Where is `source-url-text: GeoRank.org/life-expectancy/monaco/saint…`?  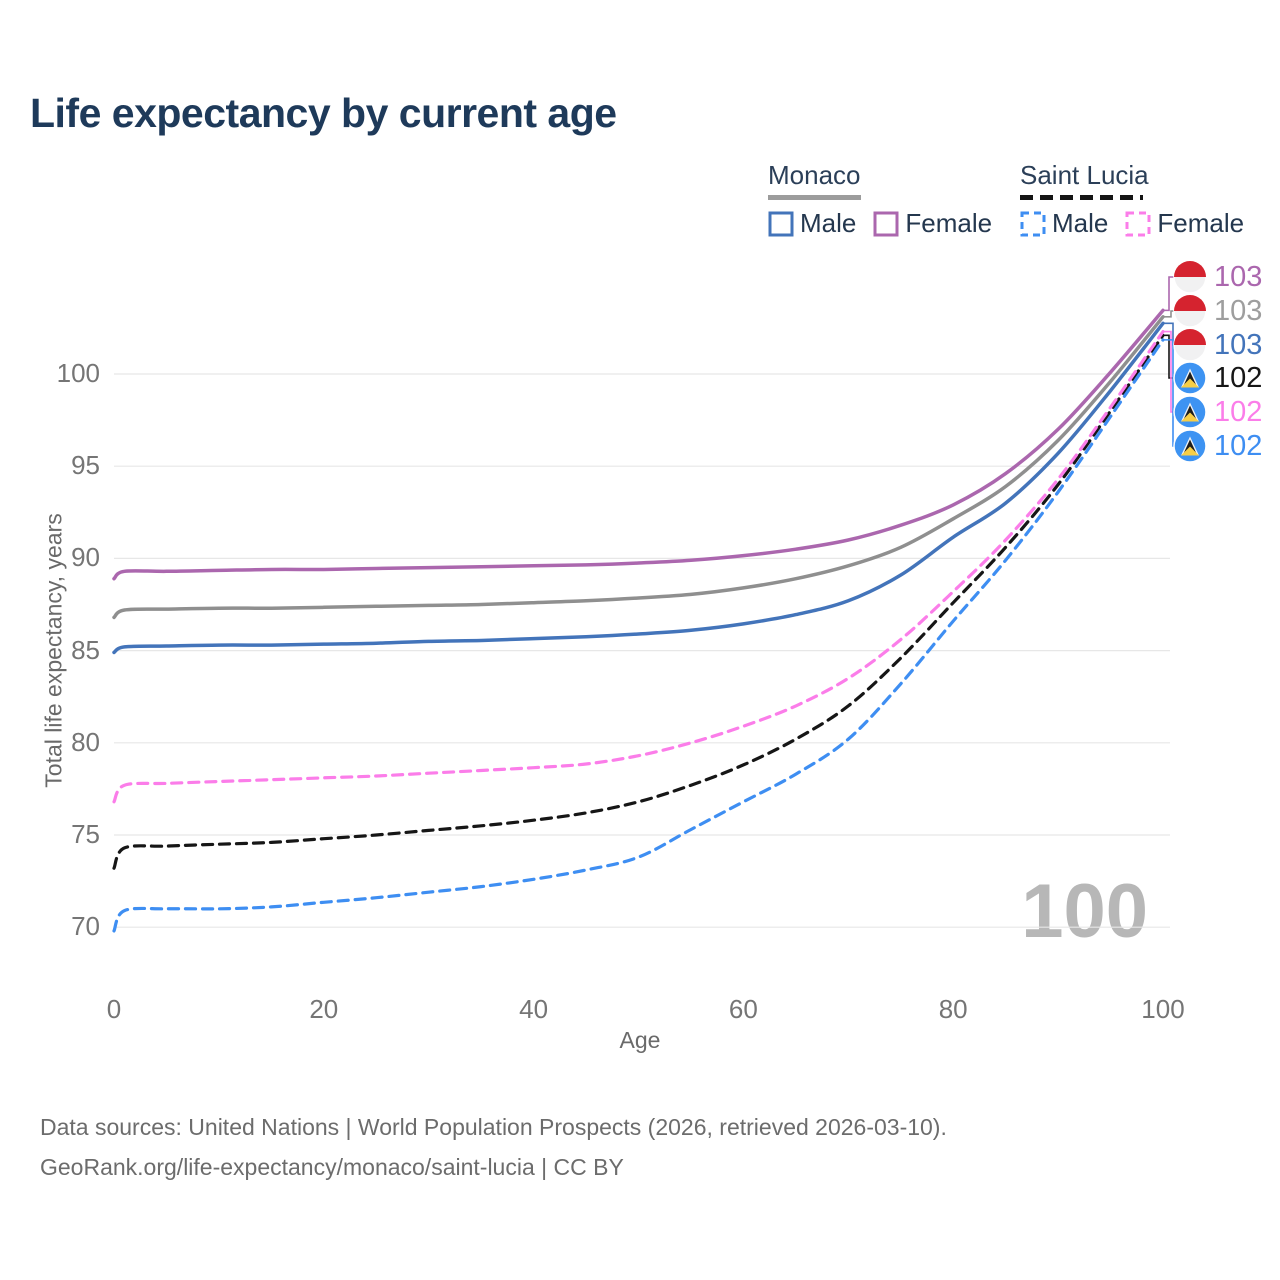
source-url-text: GeoRank.org/life-expectancy/monaco/saint… is located at coordinates (332, 1167).